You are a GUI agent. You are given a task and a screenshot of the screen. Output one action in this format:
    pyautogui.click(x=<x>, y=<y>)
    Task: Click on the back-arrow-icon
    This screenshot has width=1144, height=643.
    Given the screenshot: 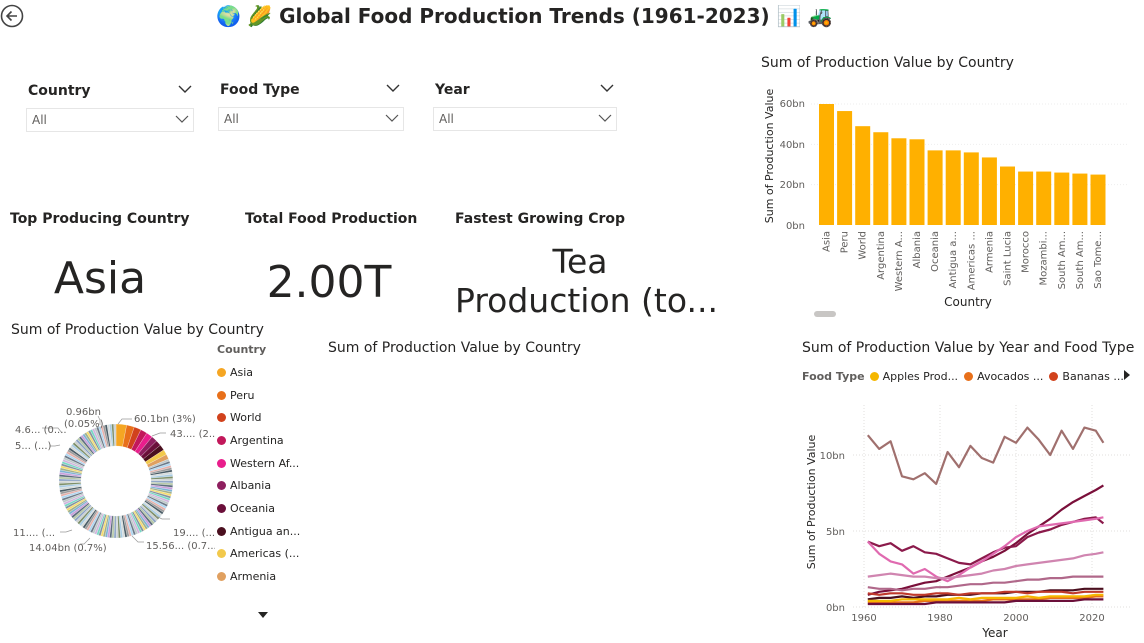 What is the action you would take?
    pyautogui.click(x=12, y=16)
    